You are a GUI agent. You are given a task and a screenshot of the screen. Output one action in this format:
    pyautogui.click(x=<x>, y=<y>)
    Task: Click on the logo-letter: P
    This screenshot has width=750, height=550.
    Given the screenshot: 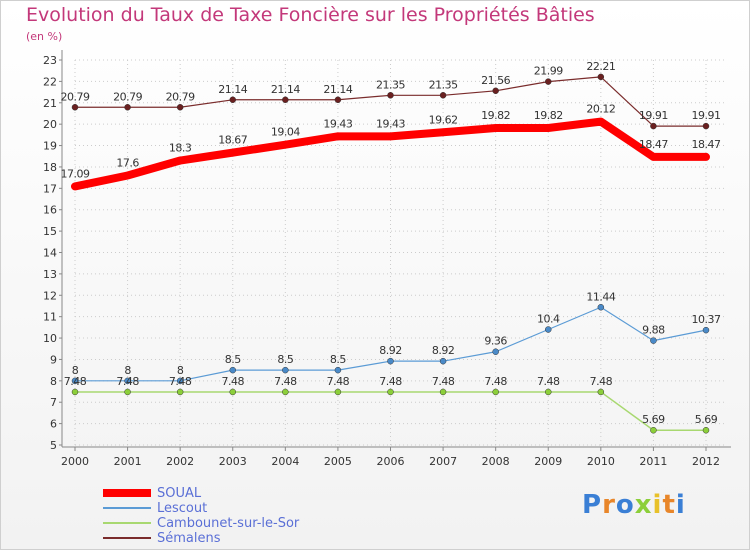 What is the action you would take?
    pyautogui.click(x=592, y=505)
    